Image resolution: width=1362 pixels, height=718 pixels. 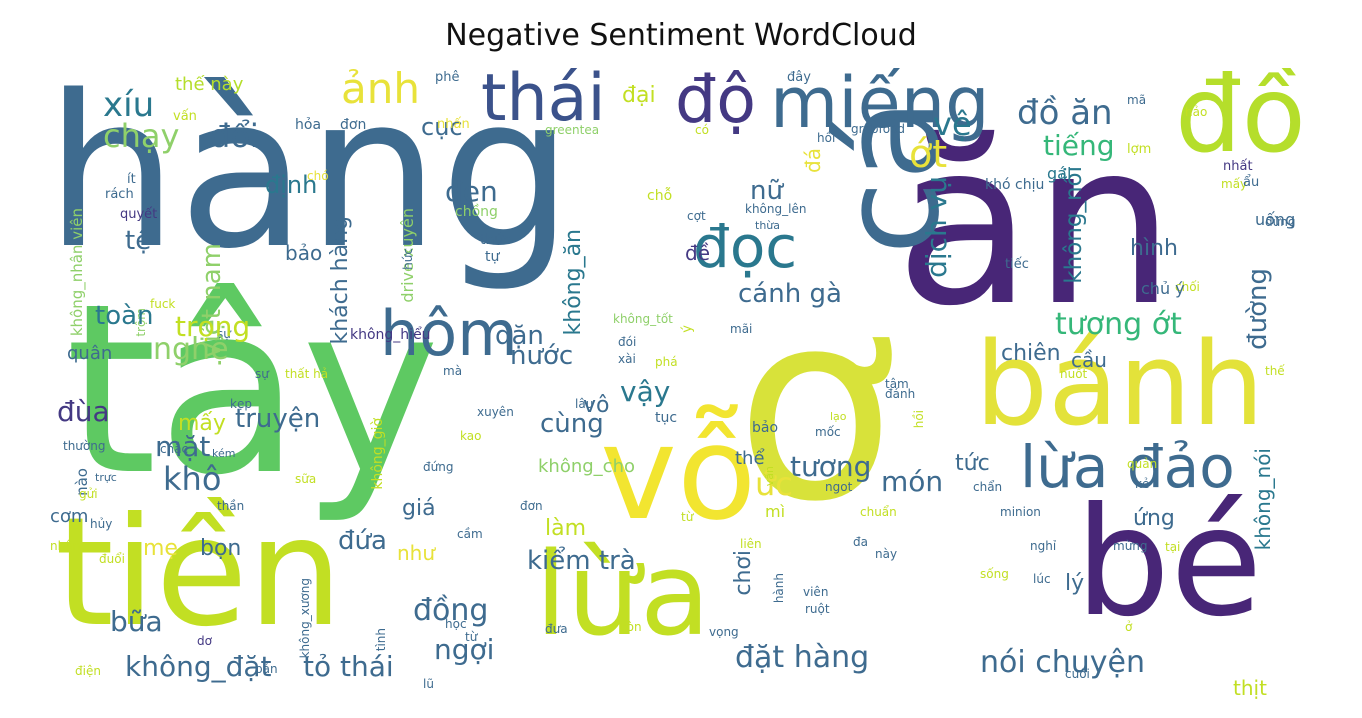 I want to click on cloud-word: tức, so click(x=972, y=463).